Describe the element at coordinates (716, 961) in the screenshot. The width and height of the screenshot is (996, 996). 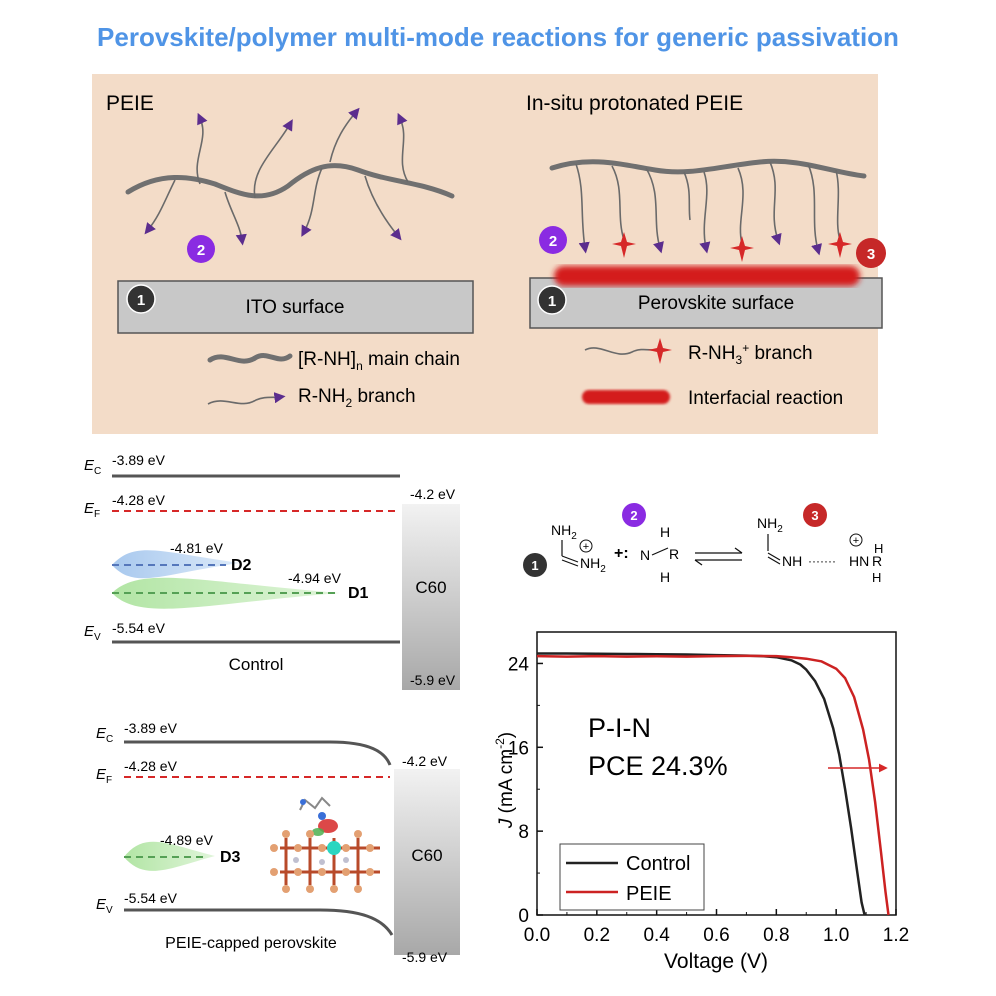
I see `x-axis-label: Voltage (V)` at that location.